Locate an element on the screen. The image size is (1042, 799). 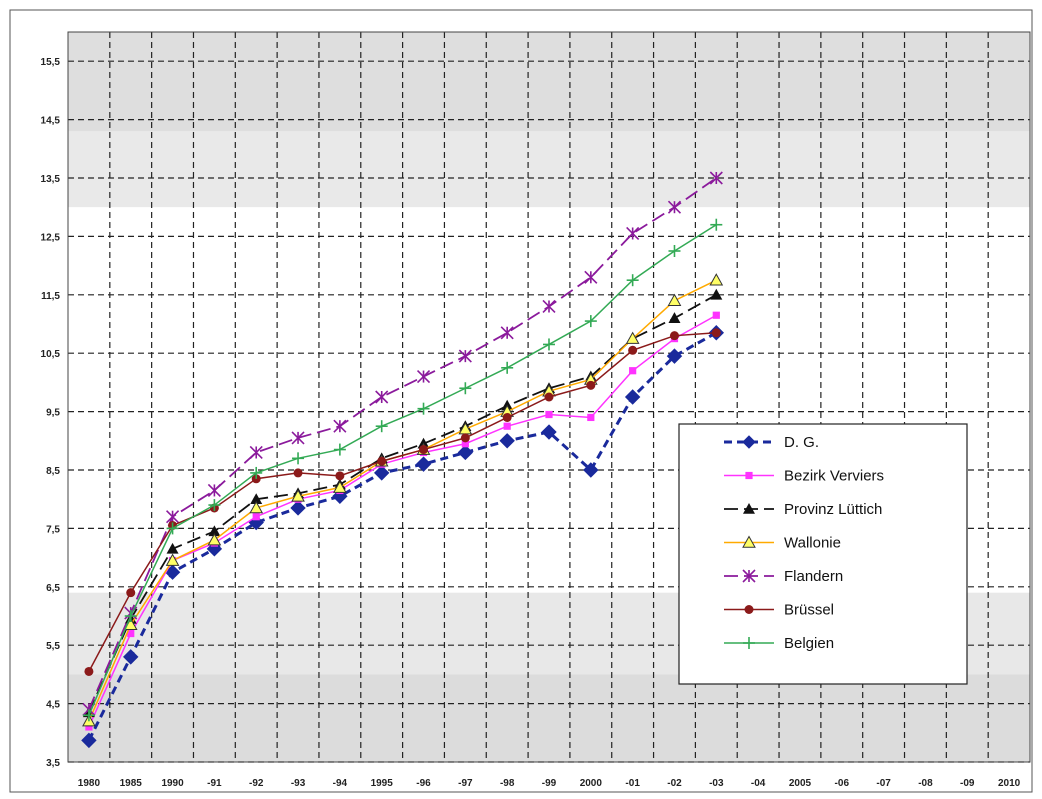
y-tick-label: 15,5 is located at coordinates (51, 62).